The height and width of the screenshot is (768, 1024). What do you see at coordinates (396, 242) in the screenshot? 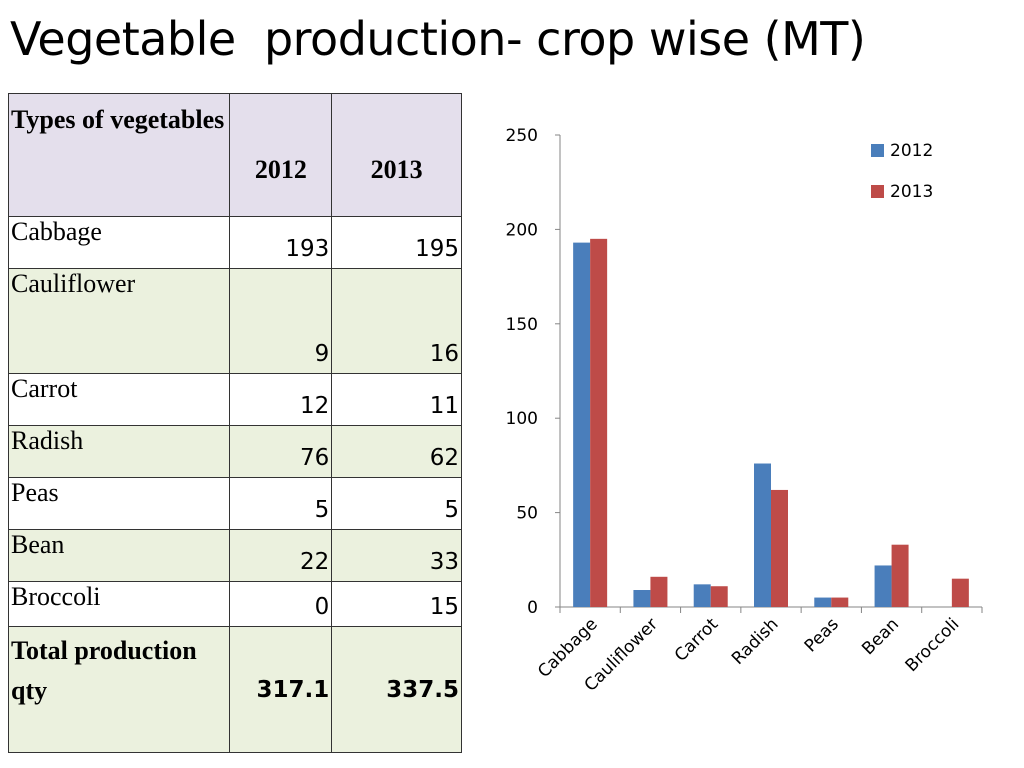
I see `row-2013: 195` at bounding box center [396, 242].